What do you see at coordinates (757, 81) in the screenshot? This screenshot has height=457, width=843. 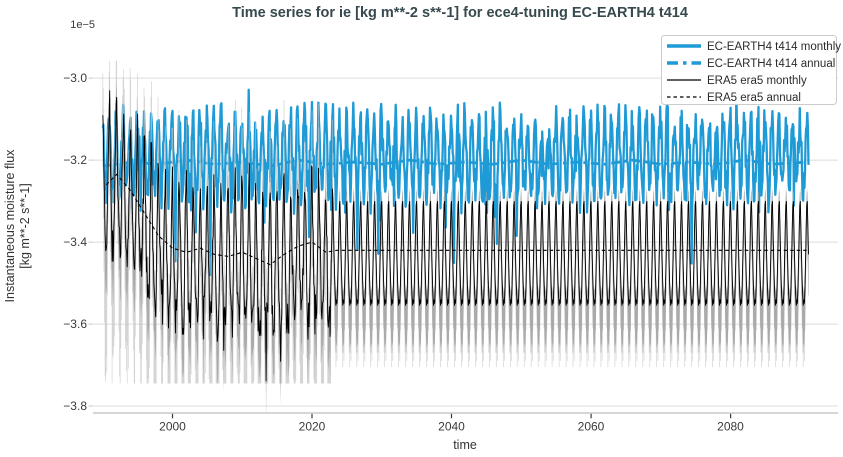 I see `legend-label-ref-monthly: ERA5 era5 monthly` at bounding box center [757, 81].